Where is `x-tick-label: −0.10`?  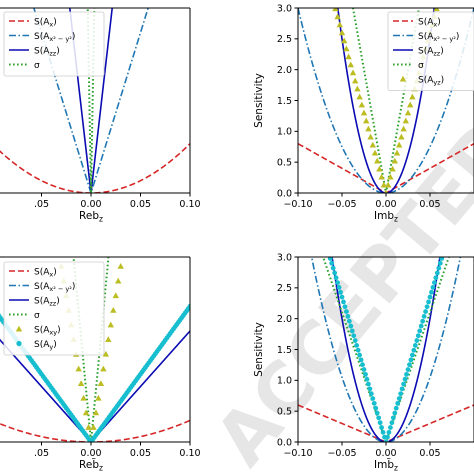 x-tick-label: −0.10 is located at coordinates (297, 204).